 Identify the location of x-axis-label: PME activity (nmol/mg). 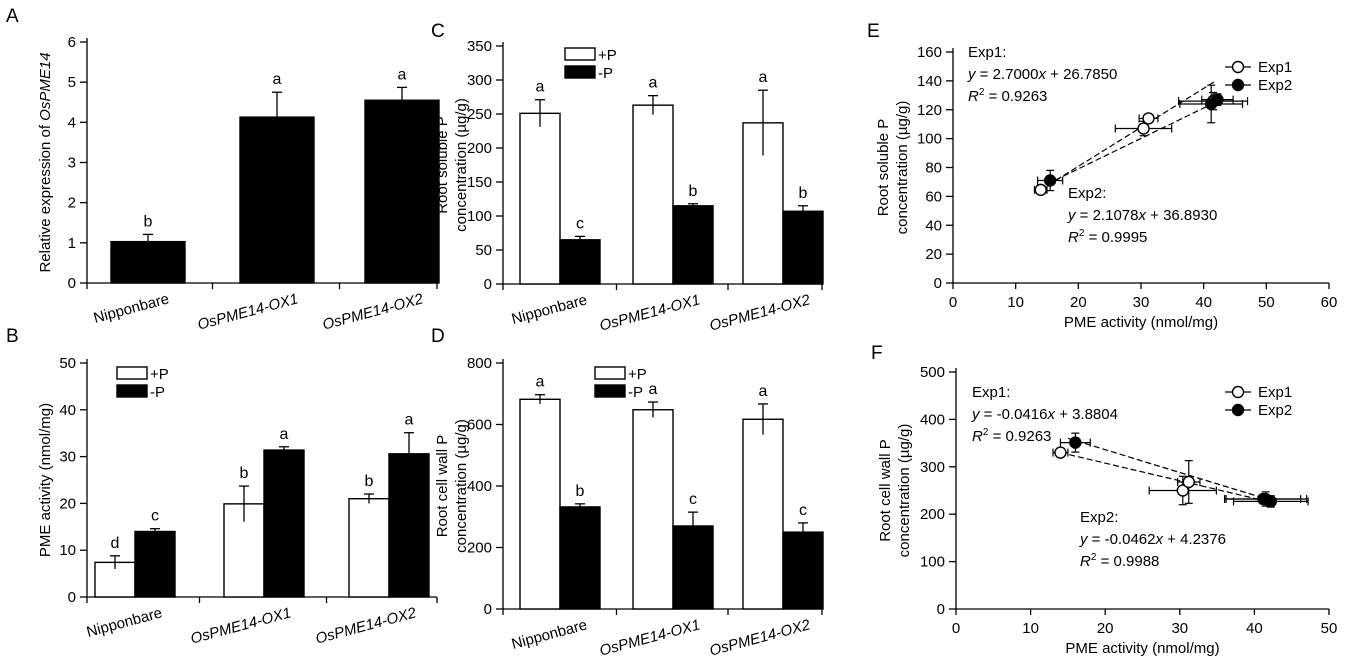
(1141, 322).